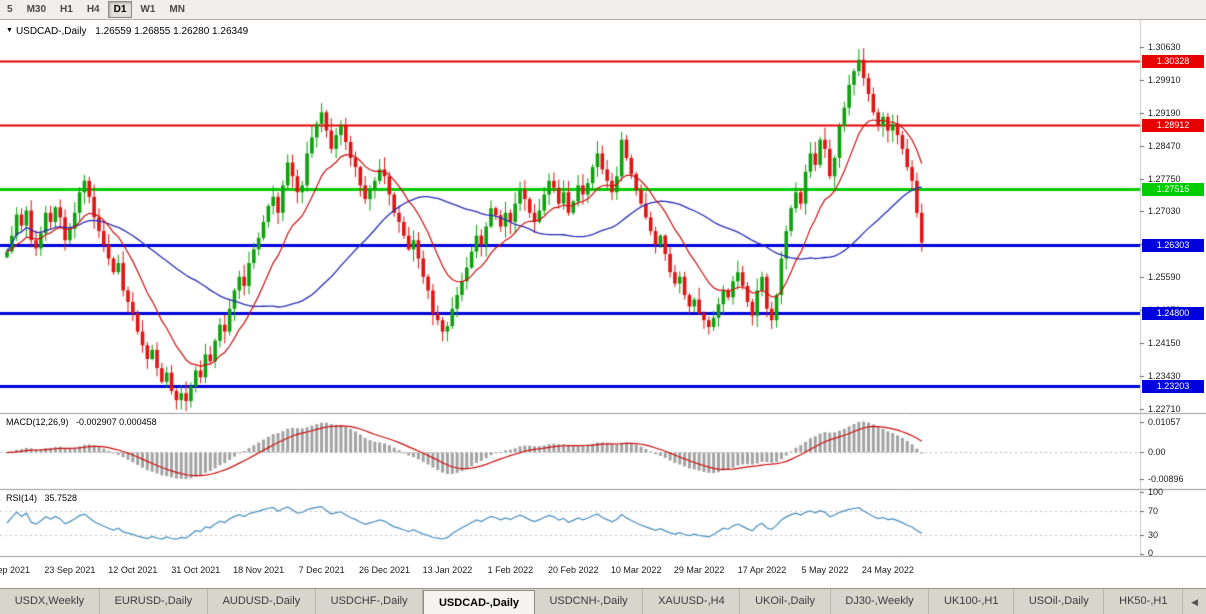  Describe the element at coordinates (880, 601) in the screenshot. I see `tab-dj30-weekly: DJ30-,Weekly` at that location.